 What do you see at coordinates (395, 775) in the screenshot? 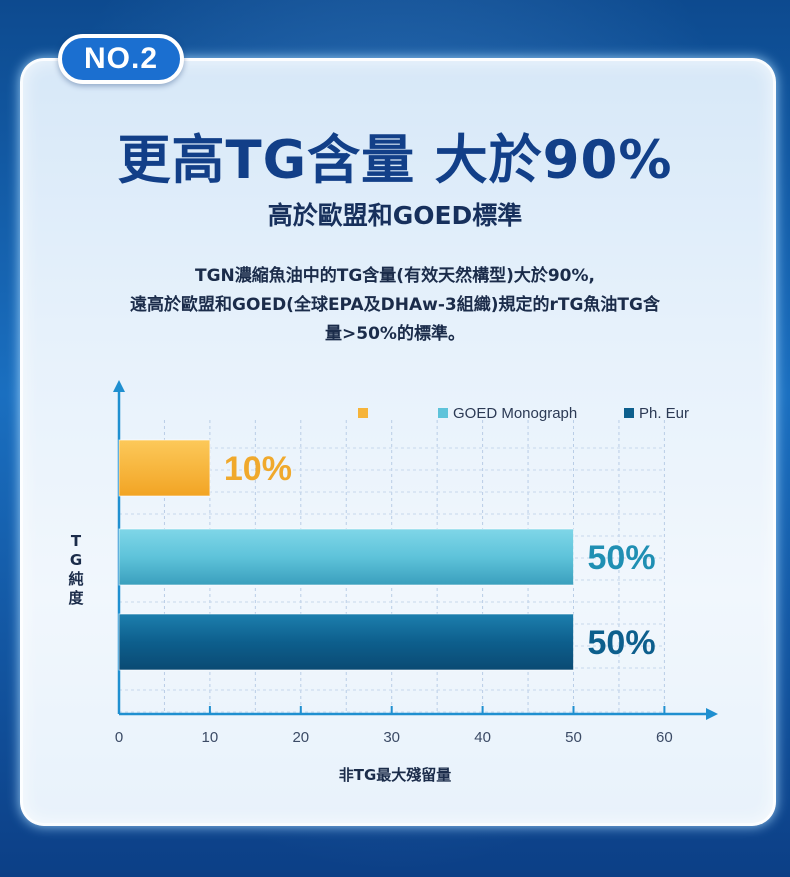
I see `x-axis-title: 非TG最大殘留量` at bounding box center [395, 775].